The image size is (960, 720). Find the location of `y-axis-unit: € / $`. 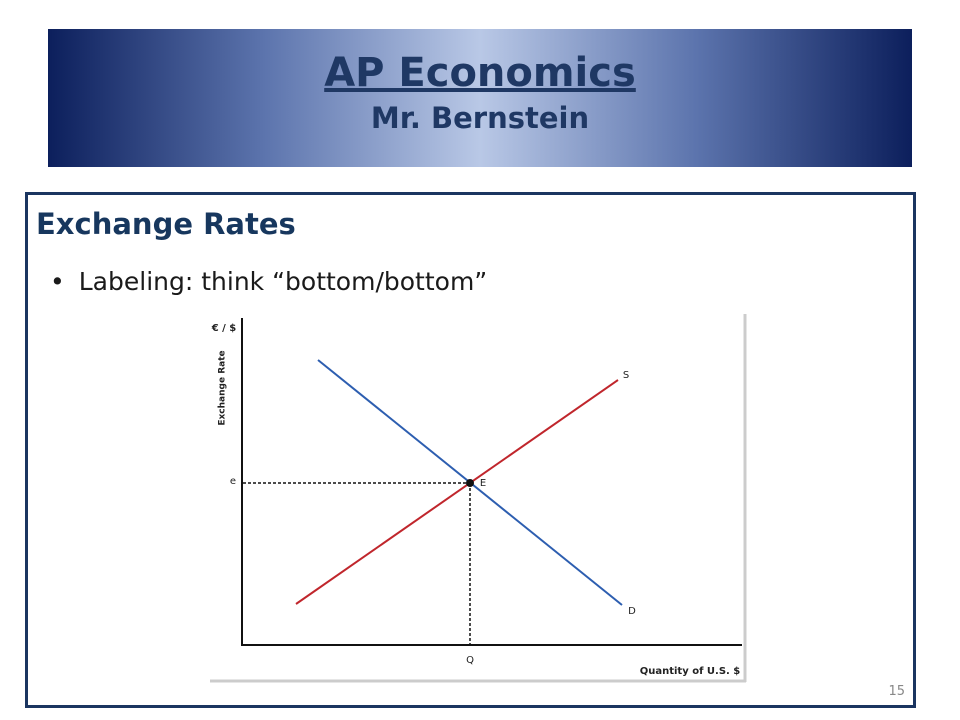

y-axis-unit: € / $ is located at coordinates (224, 328).